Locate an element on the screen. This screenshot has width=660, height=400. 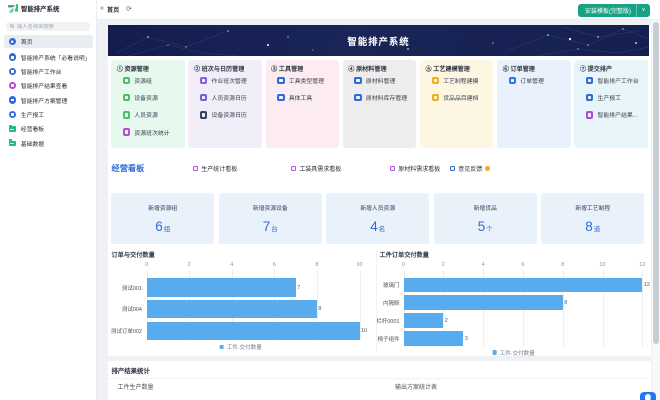
stat-value: 6组 is located at coordinates (162, 227).